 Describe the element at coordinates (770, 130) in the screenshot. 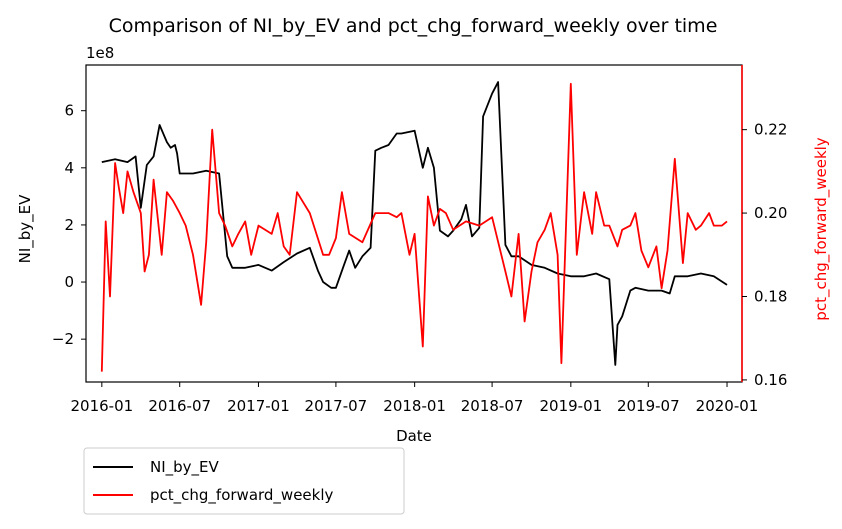

I see `y-right-tick-label: 0.22` at that location.